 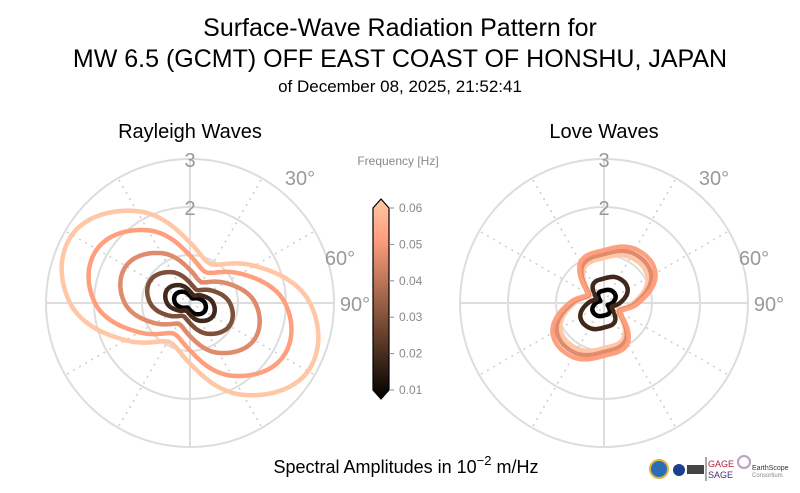 What do you see at coordinates (397, 161) in the screenshot?
I see `colorbar-label: Frequency [Hz]` at bounding box center [397, 161].